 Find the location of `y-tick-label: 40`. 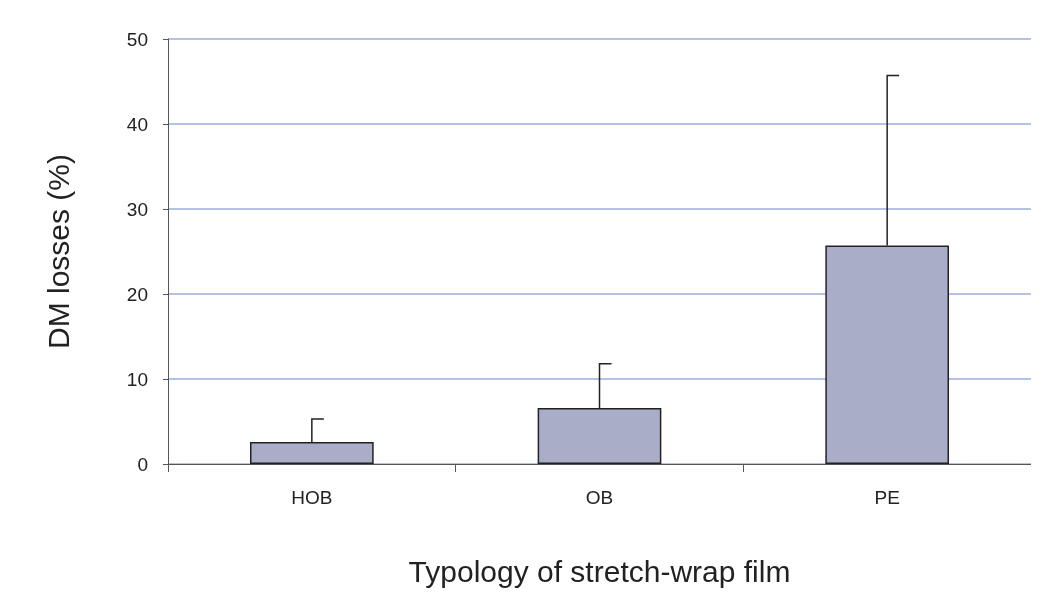

y-tick-label: 40 is located at coordinates (137, 124).